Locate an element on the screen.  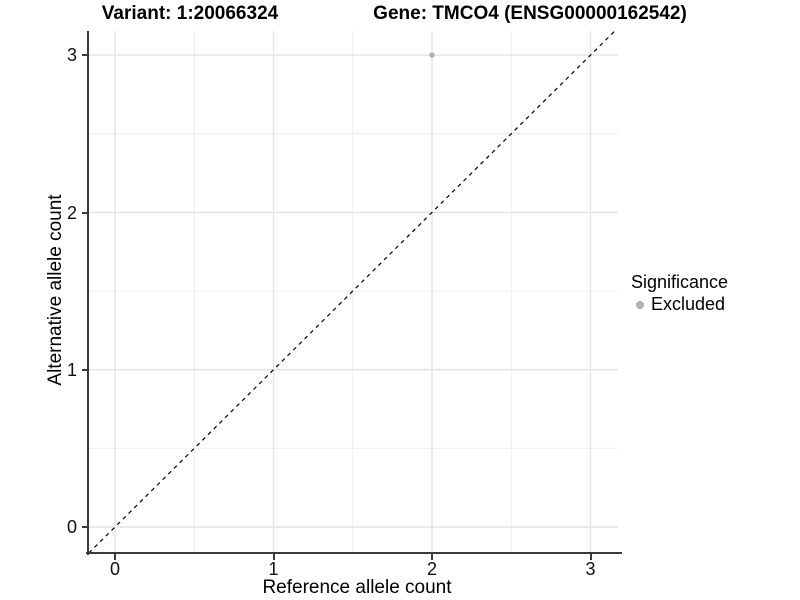
y-tick-label: 2 is located at coordinates (71, 212).